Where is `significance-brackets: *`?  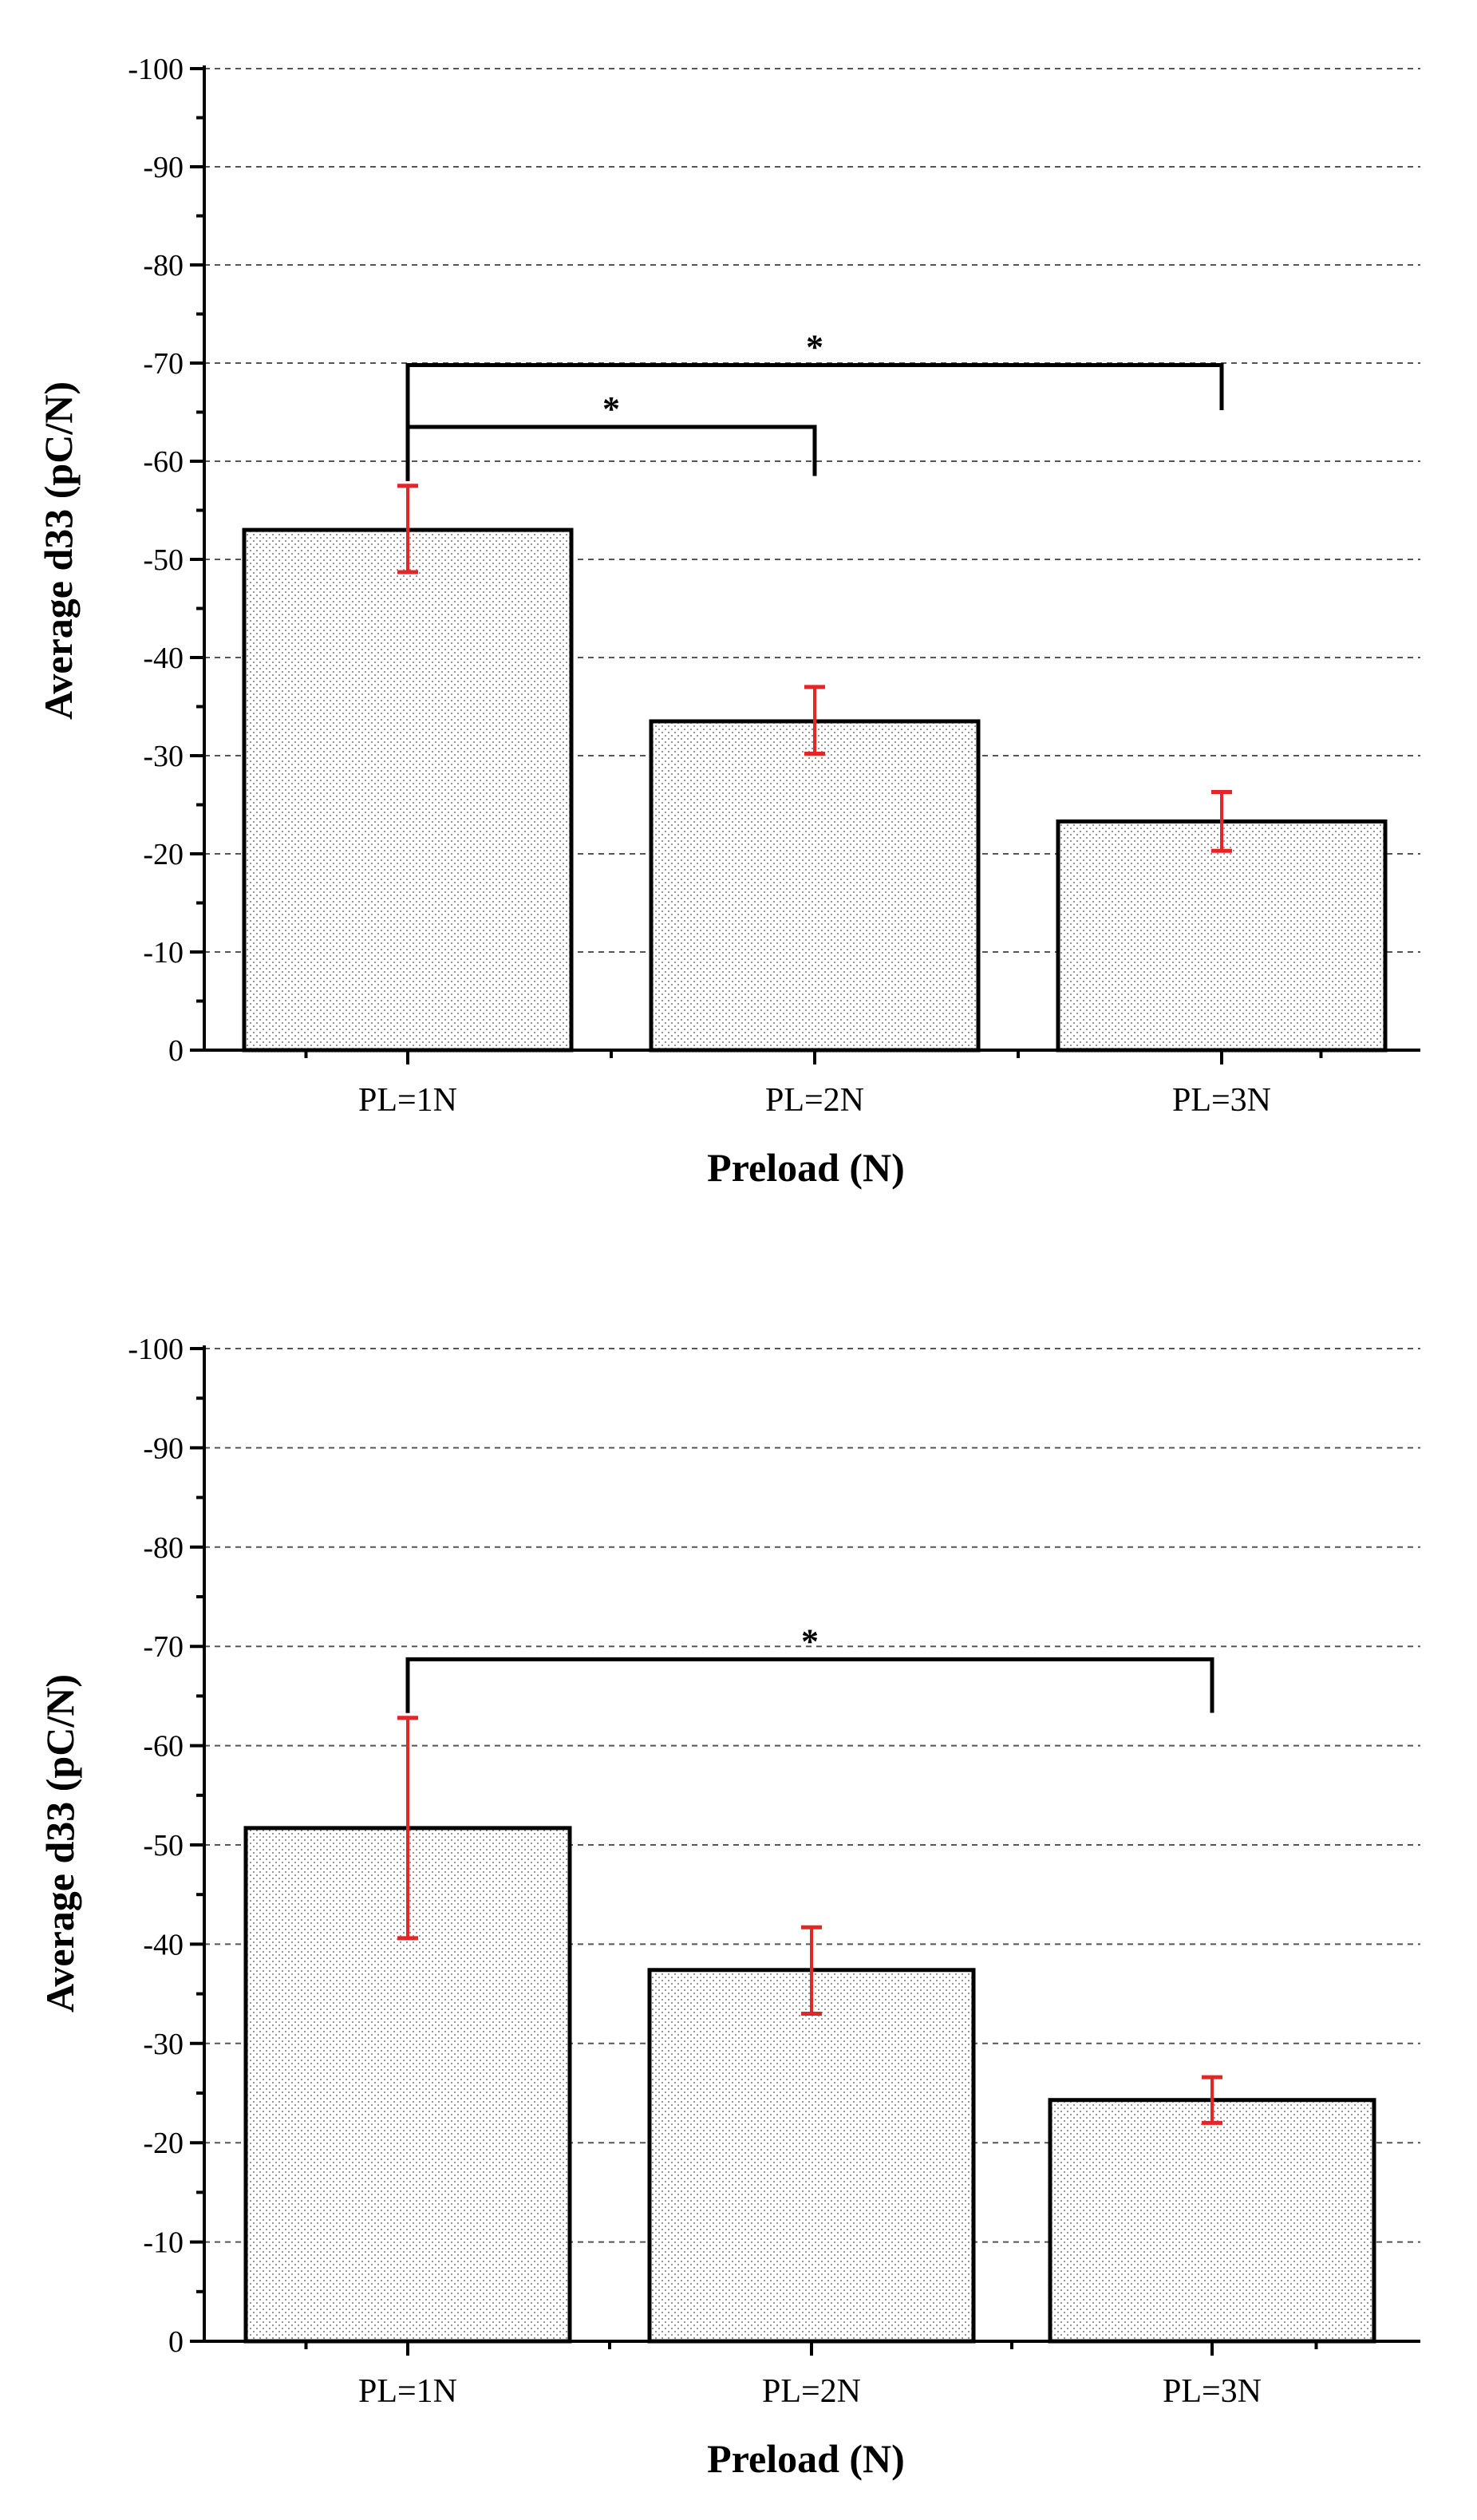 significance-brackets: * is located at coordinates (809, 1667).